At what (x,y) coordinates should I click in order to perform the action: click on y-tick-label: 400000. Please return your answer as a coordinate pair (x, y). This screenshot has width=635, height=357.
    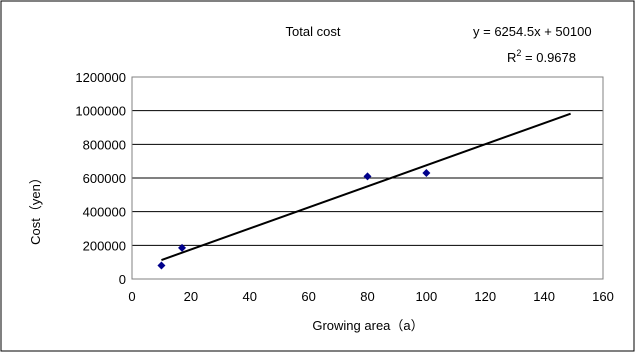
    Looking at the image, I should click on (104, 212).